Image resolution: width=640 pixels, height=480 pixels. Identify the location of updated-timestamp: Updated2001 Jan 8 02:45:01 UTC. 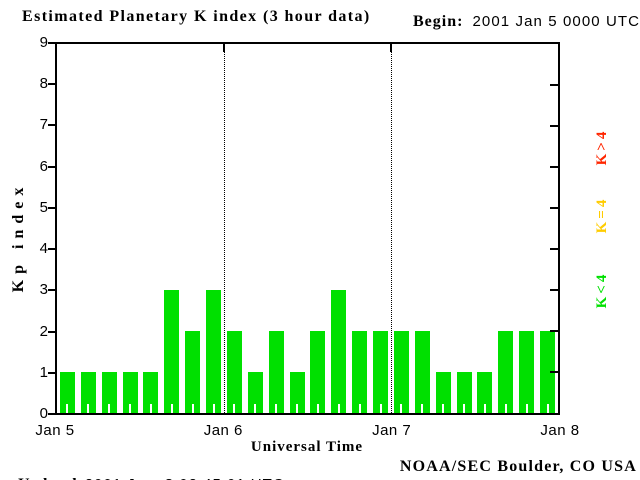
(143, 469).